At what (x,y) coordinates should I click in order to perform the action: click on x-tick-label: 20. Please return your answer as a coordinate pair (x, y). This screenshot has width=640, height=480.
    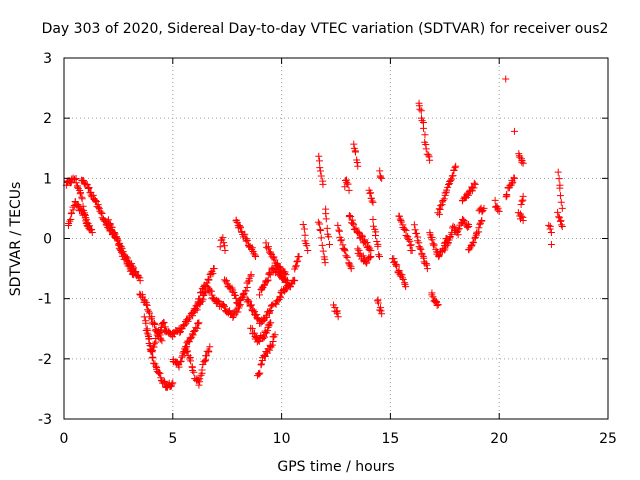
    Looking at the image, I should click on (499, 439).